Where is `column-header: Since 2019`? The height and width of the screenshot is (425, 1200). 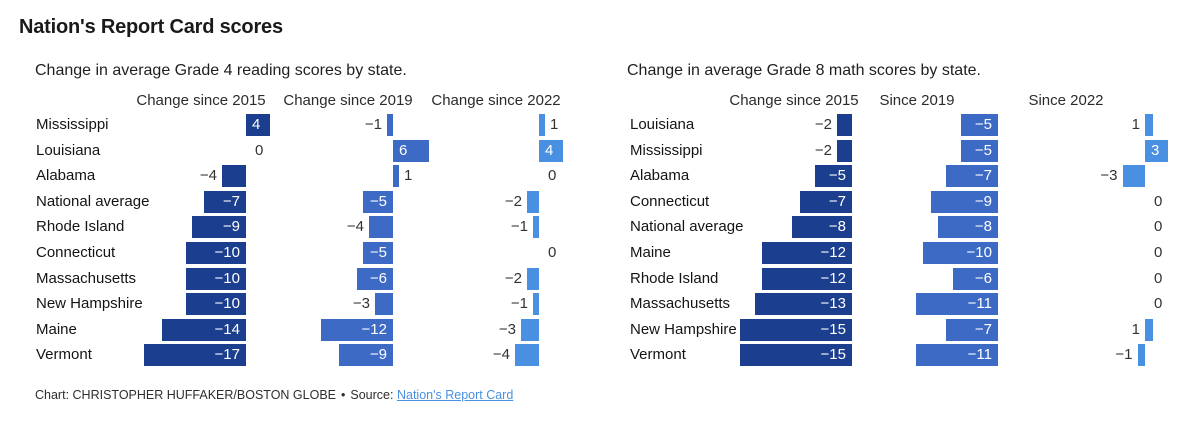
column-header: Since 2019 is located at coordinates (917, 100).